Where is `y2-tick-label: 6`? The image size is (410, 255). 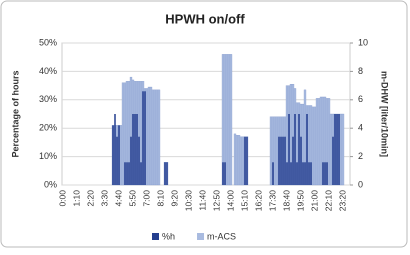
y2-tick-label: 6 is located at coordinates (360, 99).